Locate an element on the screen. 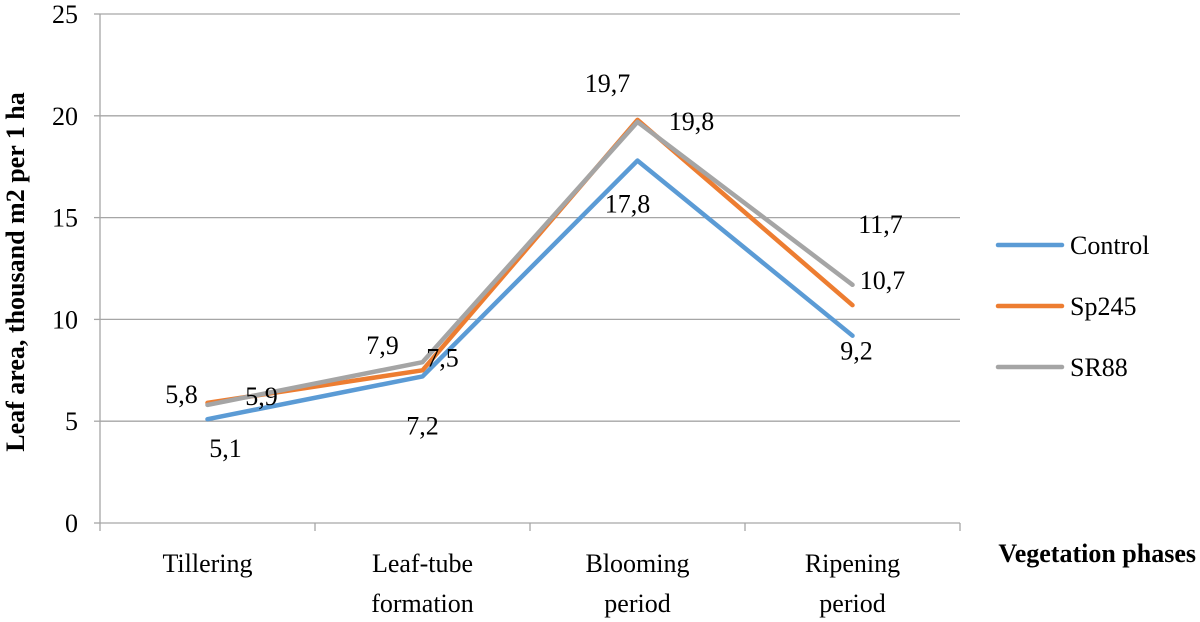  x-tick-label-line: Tillering is located at coordinates (207, 563).